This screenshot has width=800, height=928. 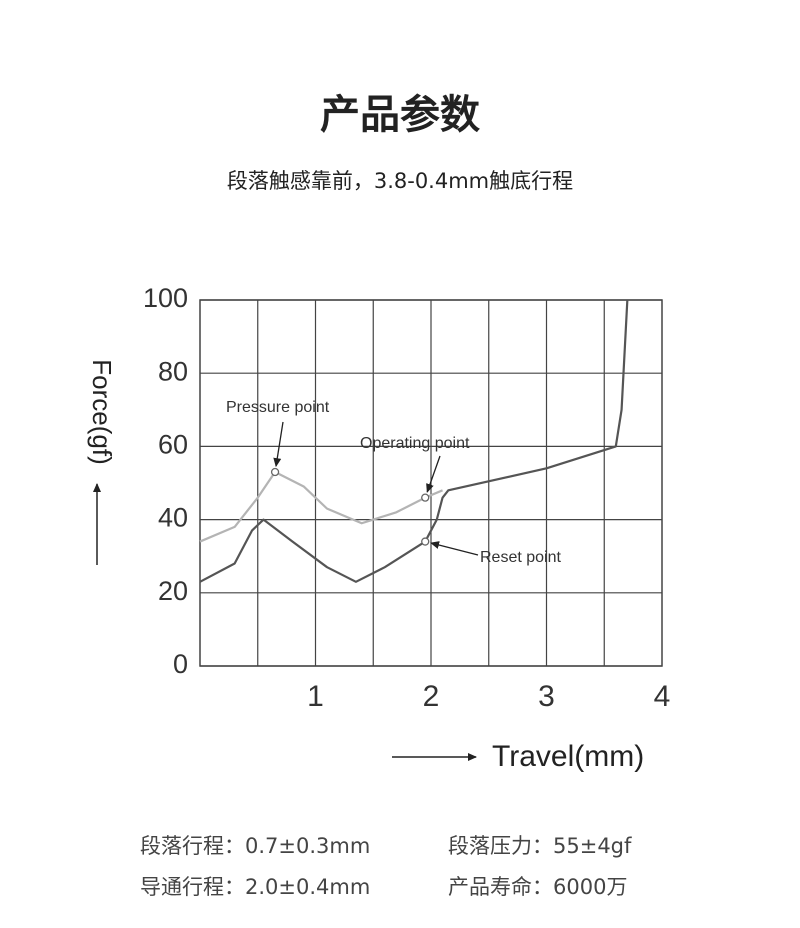 What do you see at coordinates (173, 445) in the screenshot?
I see `y-tick-label: 60` at bounding box center [173, 445].